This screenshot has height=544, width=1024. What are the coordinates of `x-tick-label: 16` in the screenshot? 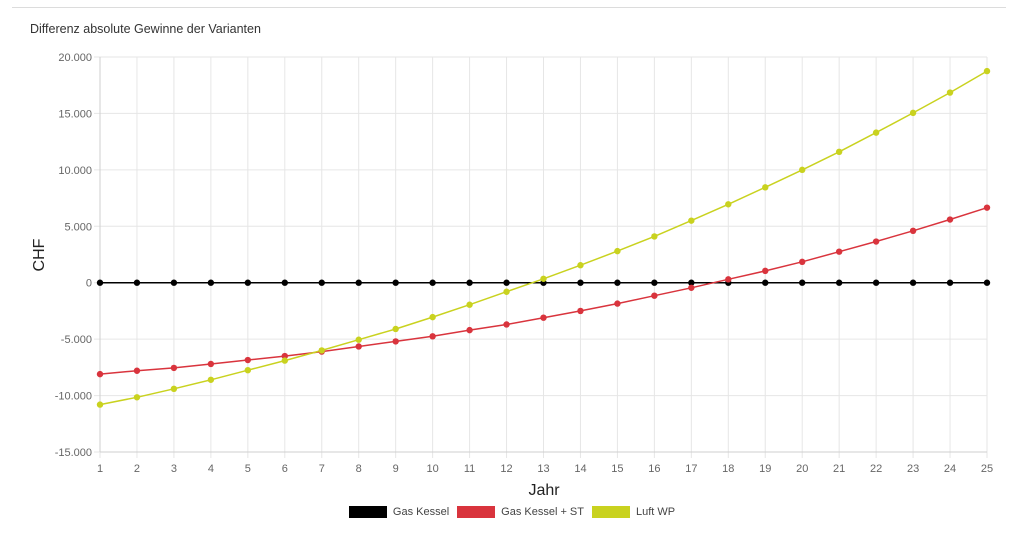 It's located at (654, 469).